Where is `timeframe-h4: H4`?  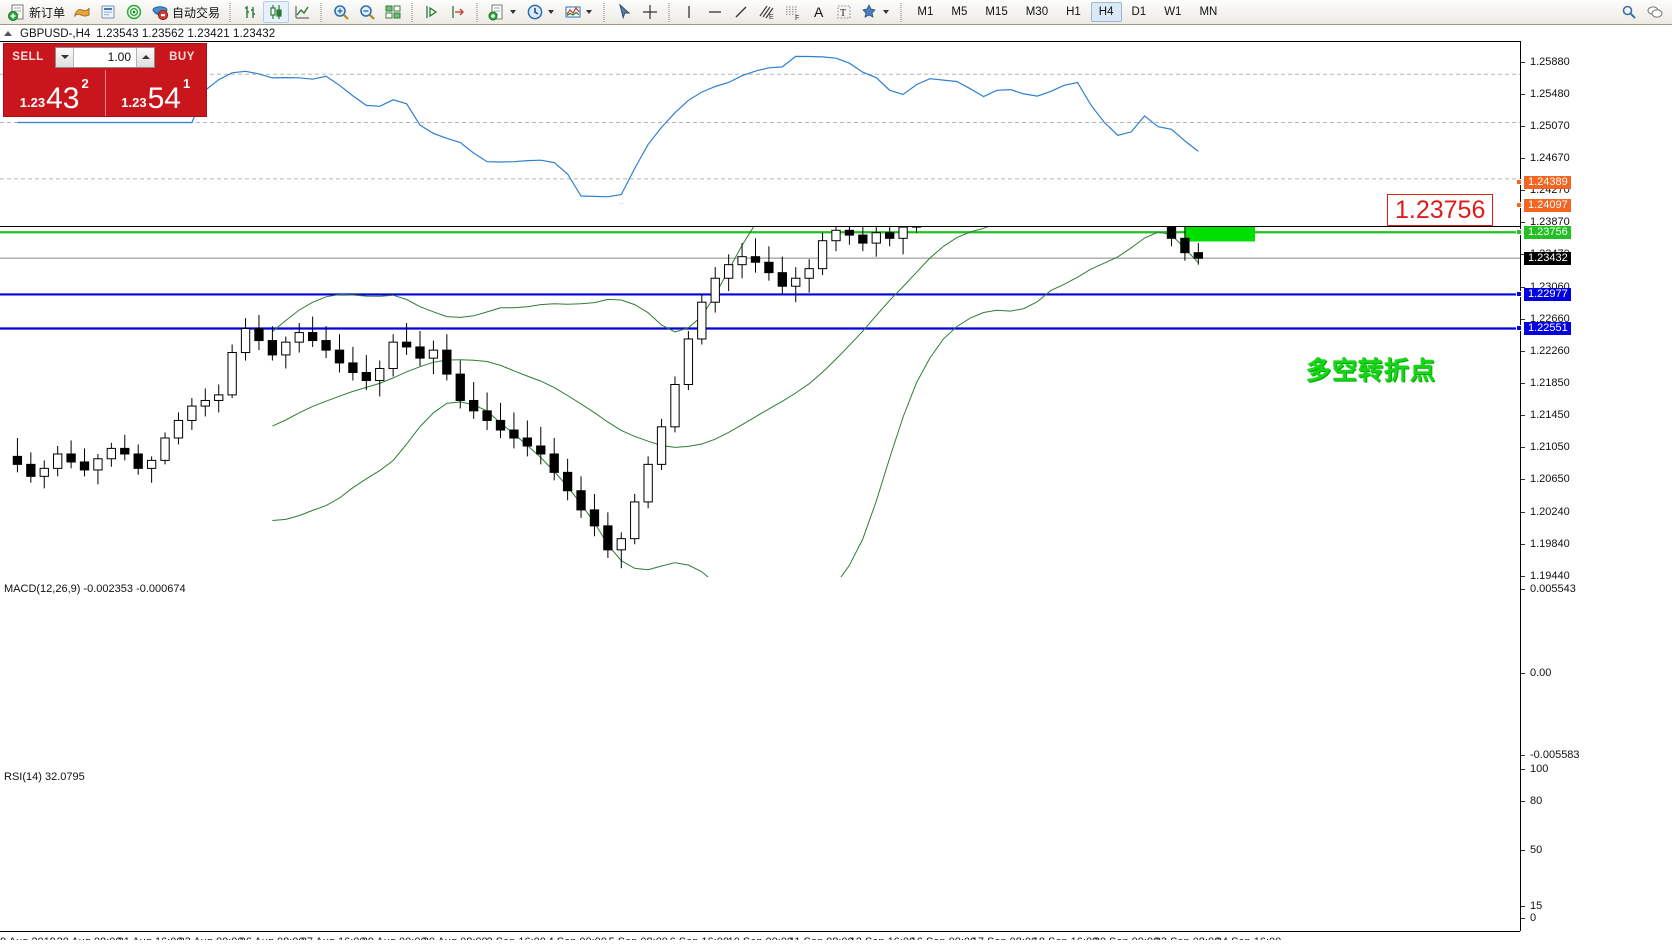
timeframe-h4: H4 is located at coordinates (1106, 12).